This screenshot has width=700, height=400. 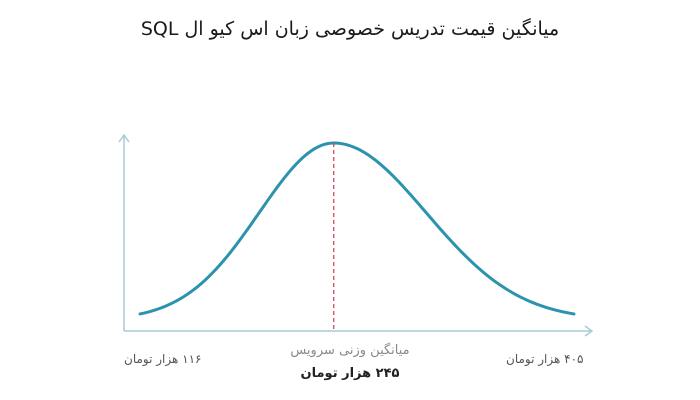 I want to click on mean-price-label: ۲۴۵ هزار تومان, so click(x=350, y=373).